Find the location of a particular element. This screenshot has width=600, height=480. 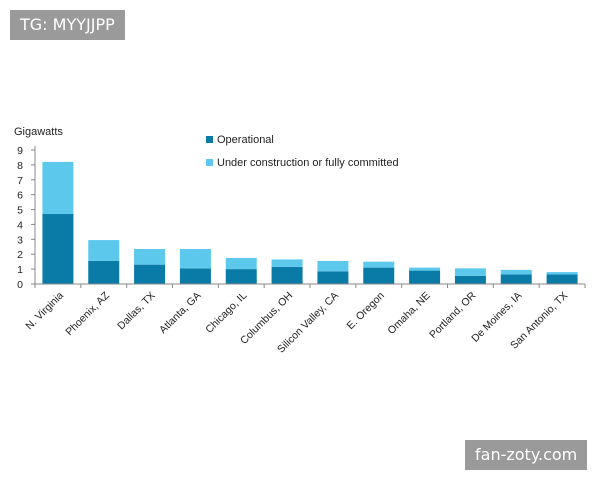

x-tick-label: Chicago, IL is located at coordinates (226, 313).